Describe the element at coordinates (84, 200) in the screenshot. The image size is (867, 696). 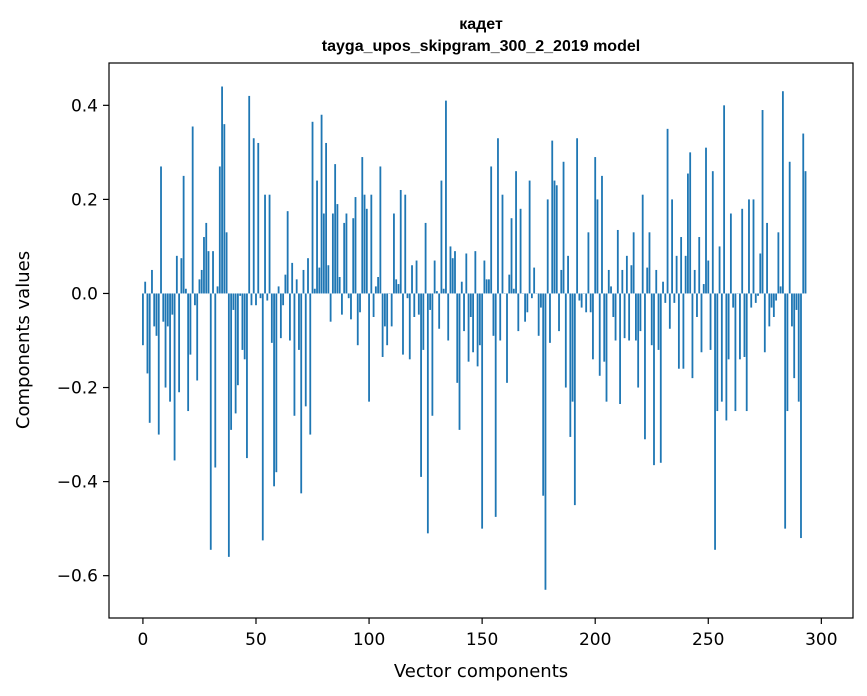
I see `y-tick-label: 0.2` at that location.